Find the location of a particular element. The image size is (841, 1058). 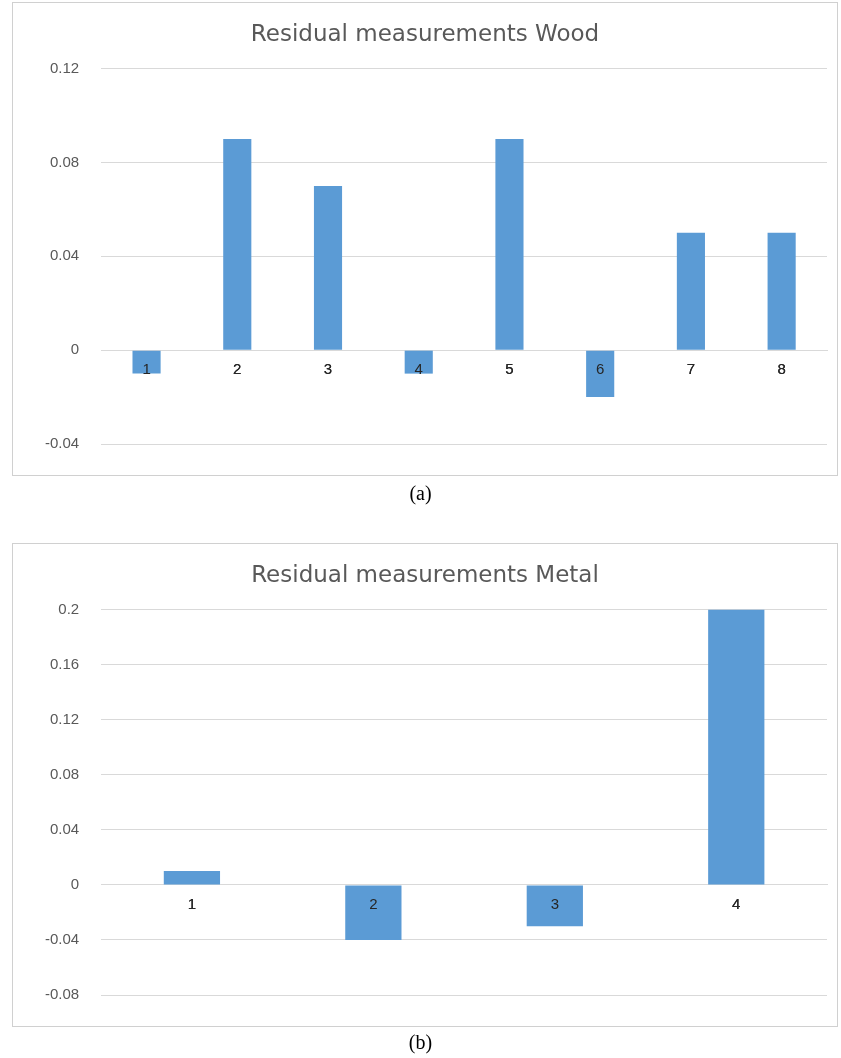

x-tick-label: 8 is located at coordinates (781, 369).